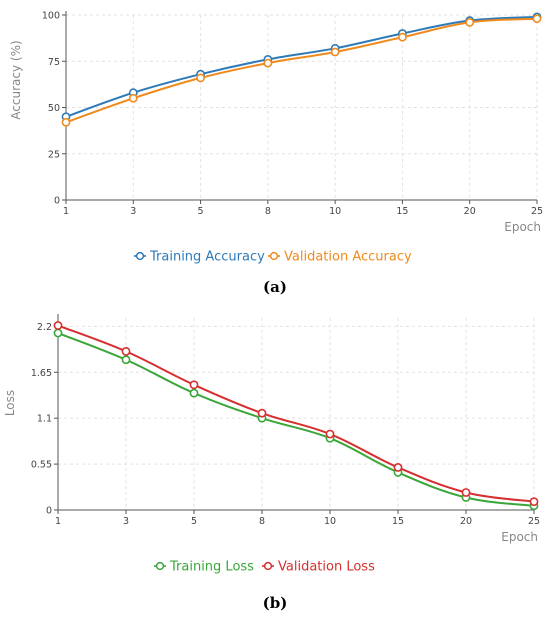 Image resolution: width=550 pixels, height=622 pixels. What do you see at coordinates (207, 257) in the screenshot?
I see `legend-label: Training Accuracy` at bounding box center [207, 257].